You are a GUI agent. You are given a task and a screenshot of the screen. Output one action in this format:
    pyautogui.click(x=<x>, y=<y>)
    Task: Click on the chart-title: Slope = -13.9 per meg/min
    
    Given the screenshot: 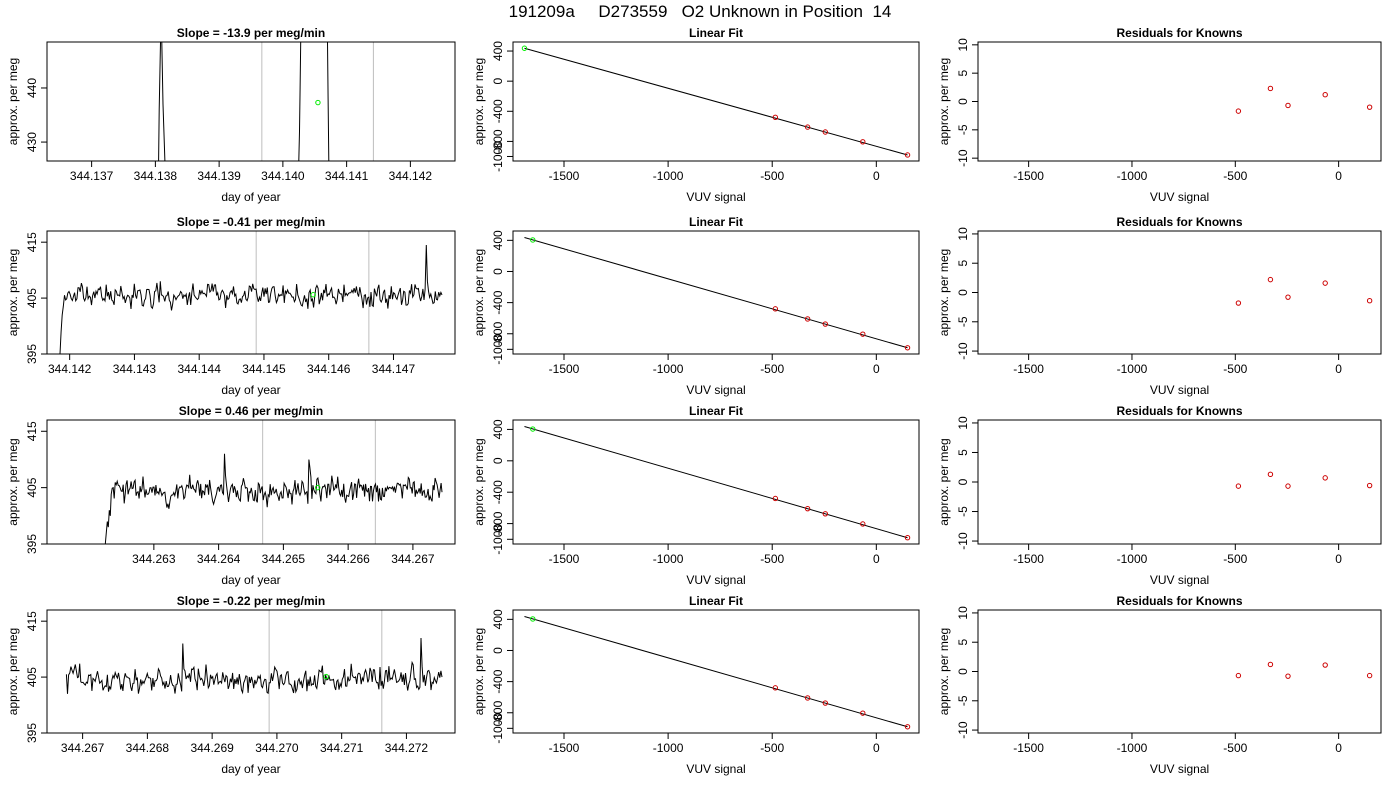 What is the action you would take?
    pyautogui.click(x=251, y=33)
    